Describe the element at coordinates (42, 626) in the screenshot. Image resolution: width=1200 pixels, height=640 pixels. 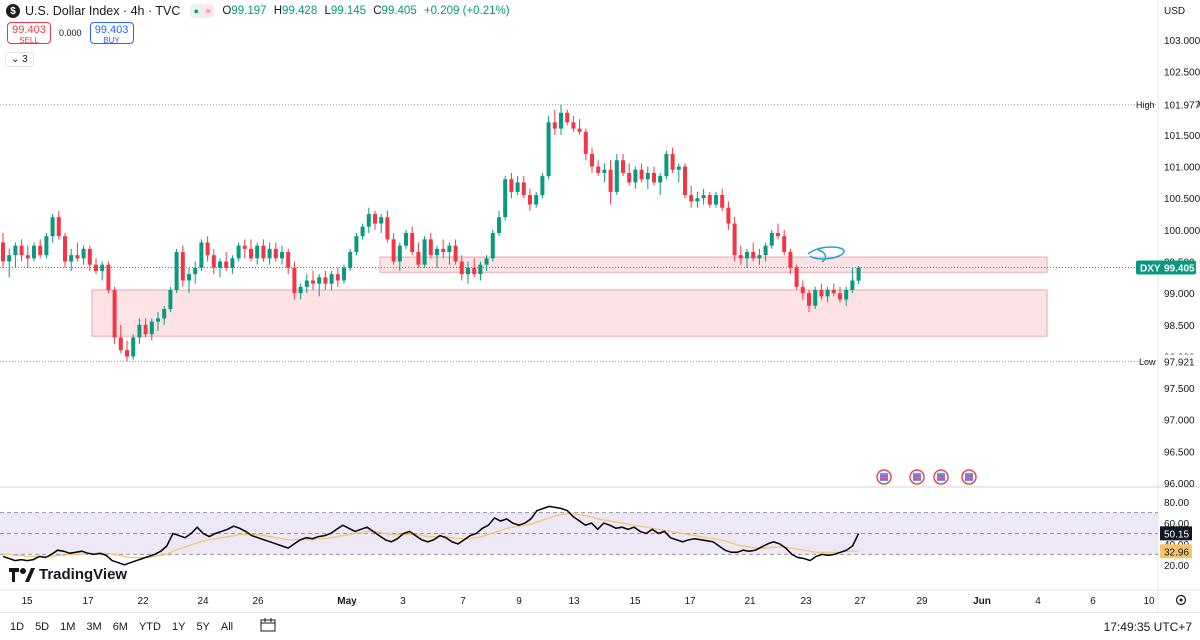
I see `range-button-5d: 5D` at that location.